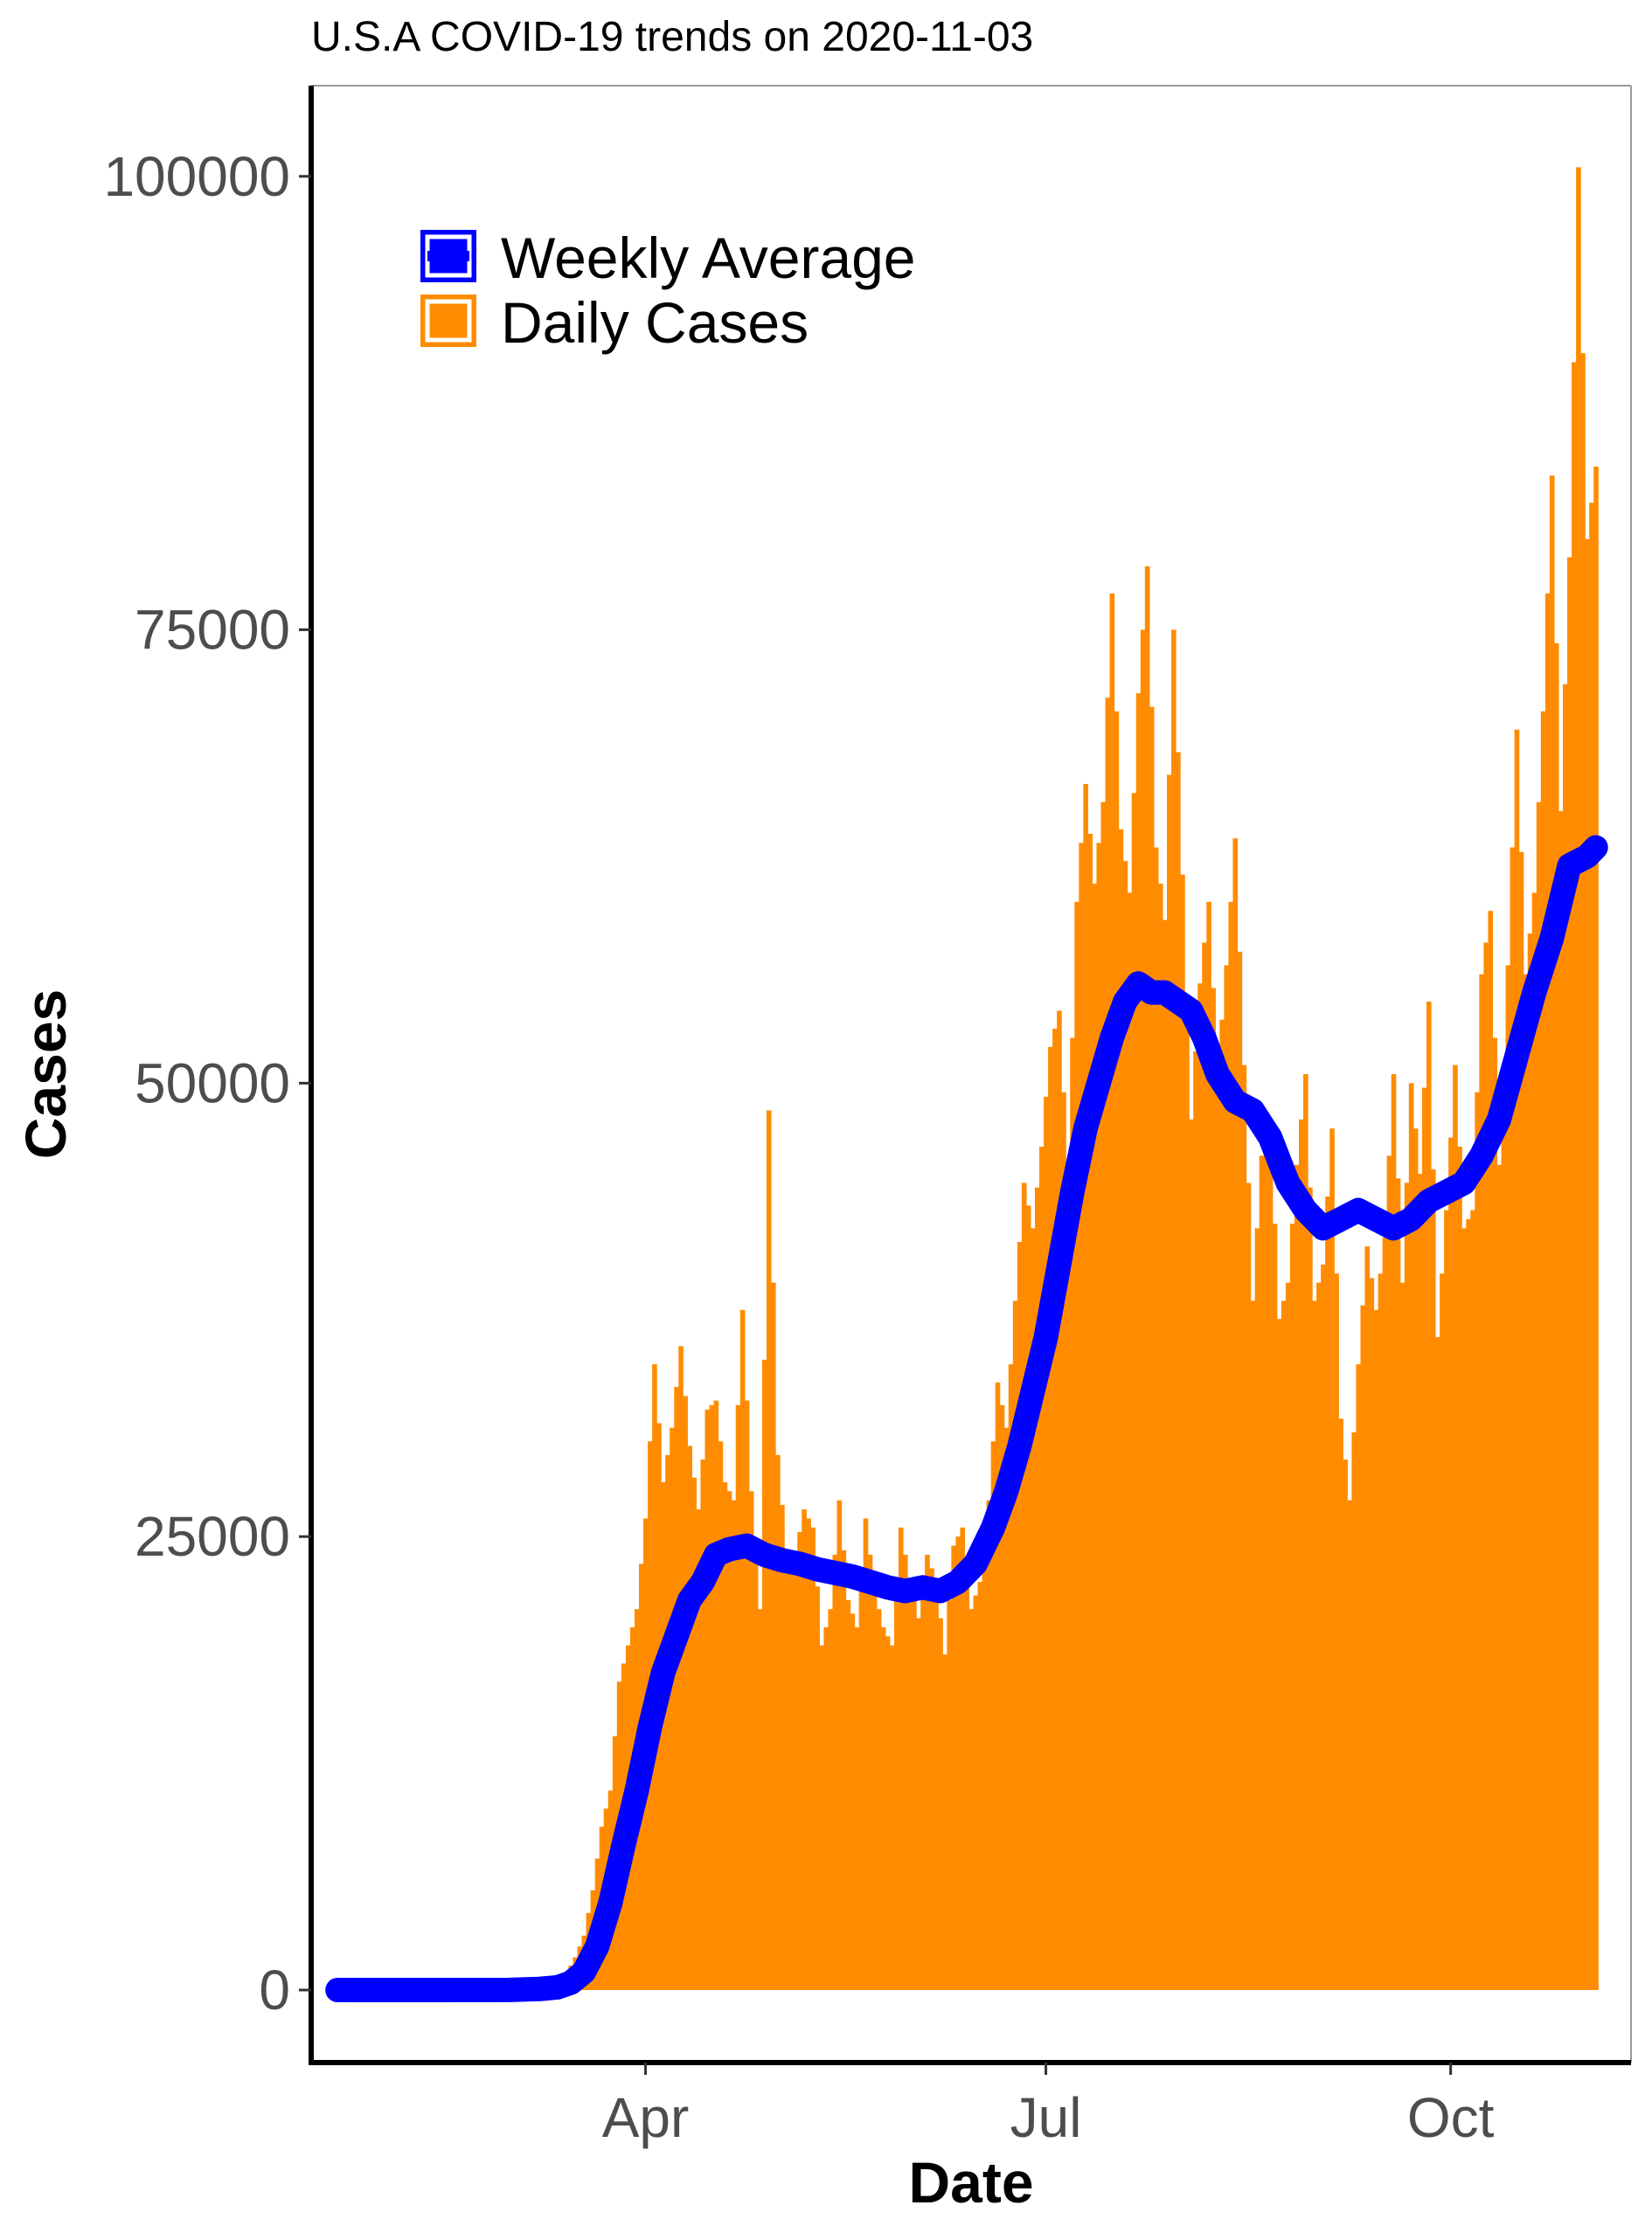 The image size is (1652, 2226). Describe the element at coordinates (672, 37) in the screenshot. I see `chart-title: U.S.A COVID-19 trends on 2020-11-03` at that location.